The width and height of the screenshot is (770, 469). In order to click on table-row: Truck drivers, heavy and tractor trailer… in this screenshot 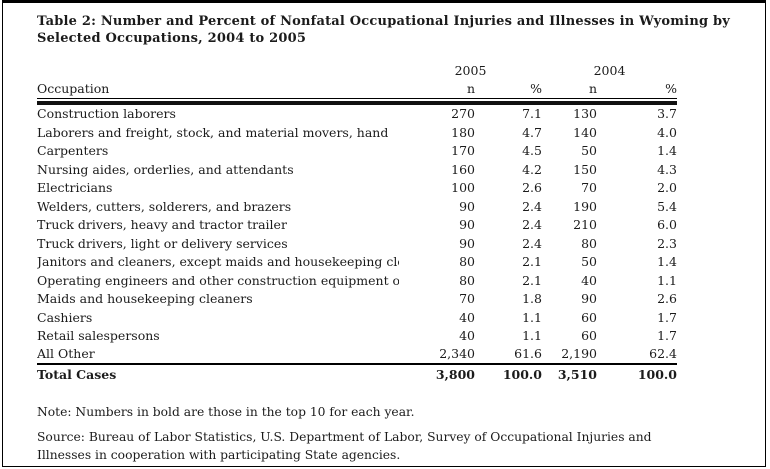, I will do `click(357, 225)`.